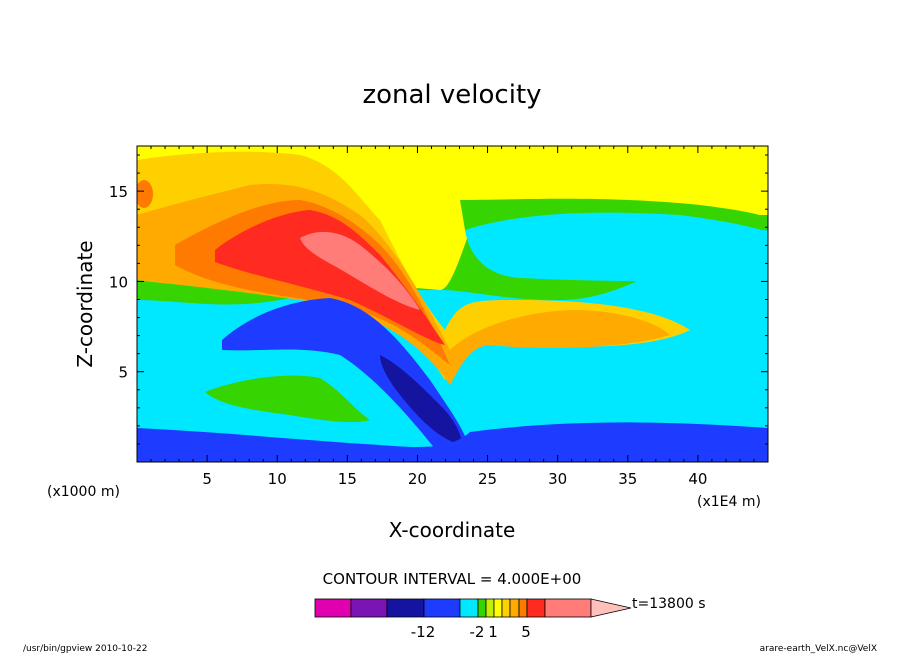 This screenshot has height=654, width=904. I want to click on colorbar-tick-label: -12, so click(423, 632).